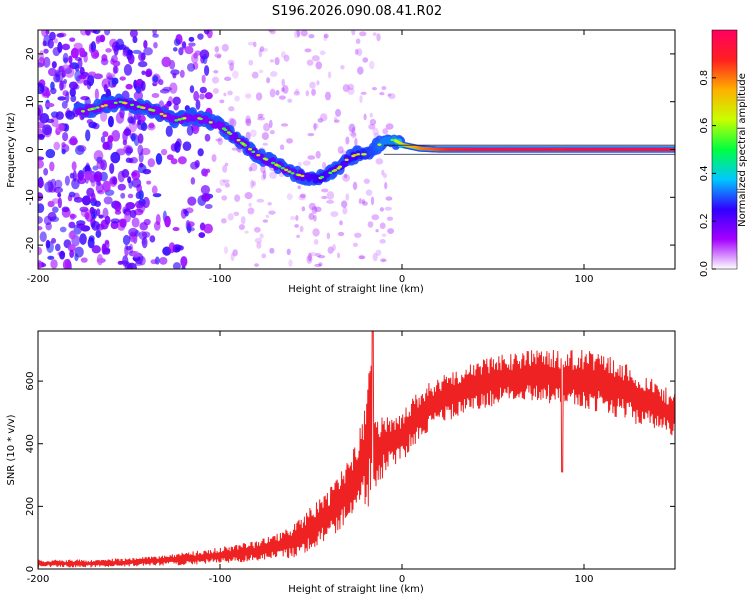 The width and height of the screenshot is (750, 600). Describe the element at coordinates (402, 279) in the screenshot. I see `spectrogram-xtick-label: 0` at that location.